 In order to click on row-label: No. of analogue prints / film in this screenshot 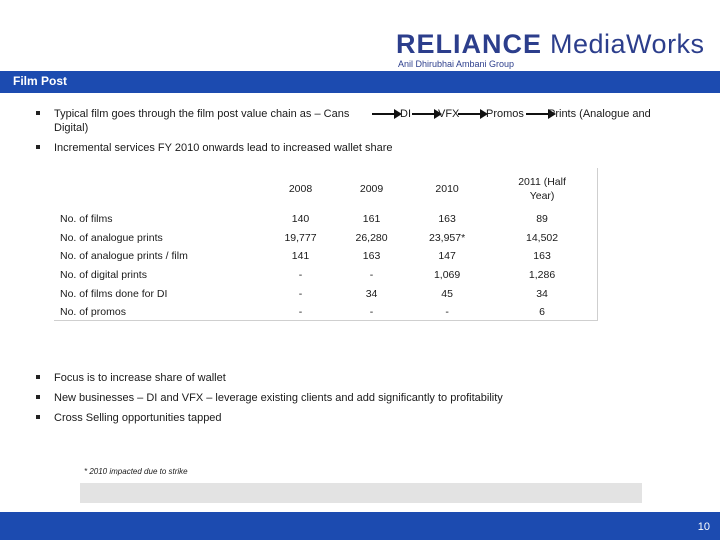, I will do `click(124, 256)`.